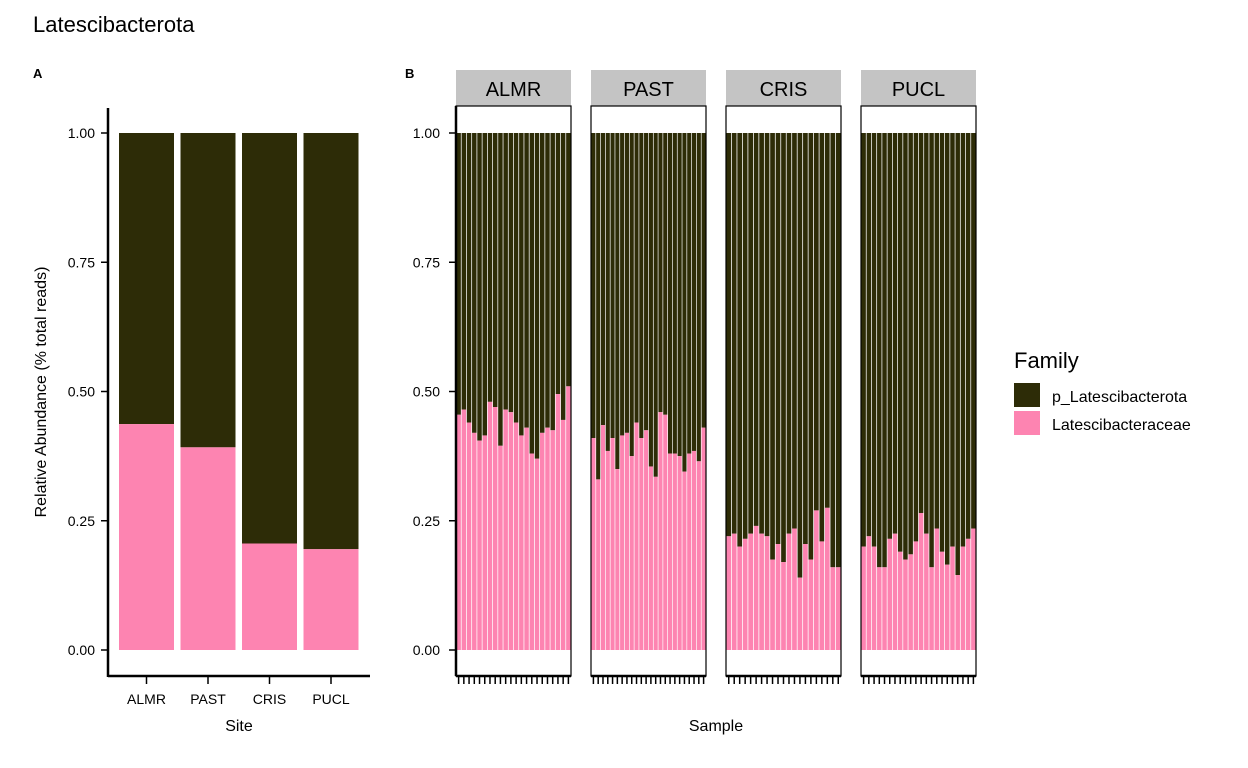 The height and width of the screenshot is (768, 1248). Describe the element at coordinates (646, 540) in the screenshot. I see `sample-bar-past-12-latescibacteraceae` at that location.